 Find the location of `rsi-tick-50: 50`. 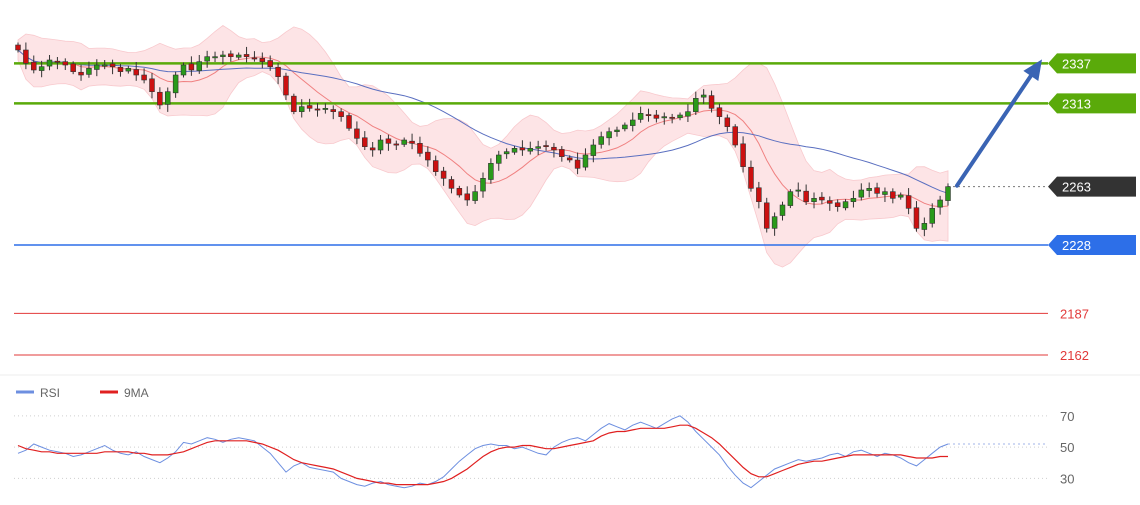

rsi-tick-50: 50 is located at coordinates (1067, 447).